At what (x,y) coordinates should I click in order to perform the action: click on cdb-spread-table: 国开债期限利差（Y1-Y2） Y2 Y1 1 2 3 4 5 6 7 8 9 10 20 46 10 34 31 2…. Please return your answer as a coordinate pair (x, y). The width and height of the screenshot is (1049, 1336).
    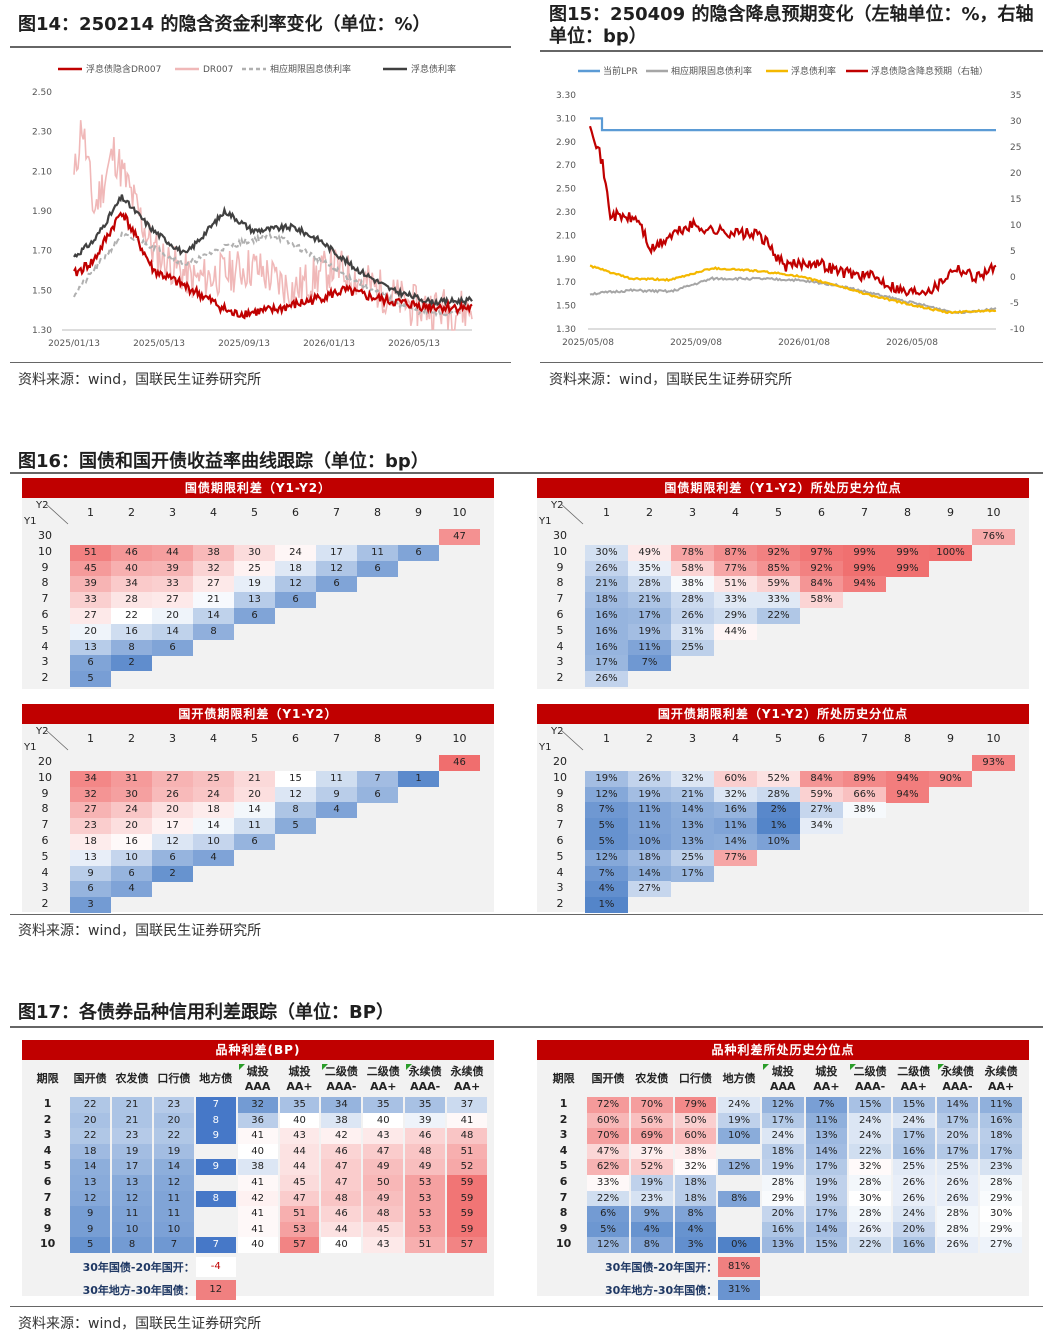
    Looking at the image, I should click on (258, 809).